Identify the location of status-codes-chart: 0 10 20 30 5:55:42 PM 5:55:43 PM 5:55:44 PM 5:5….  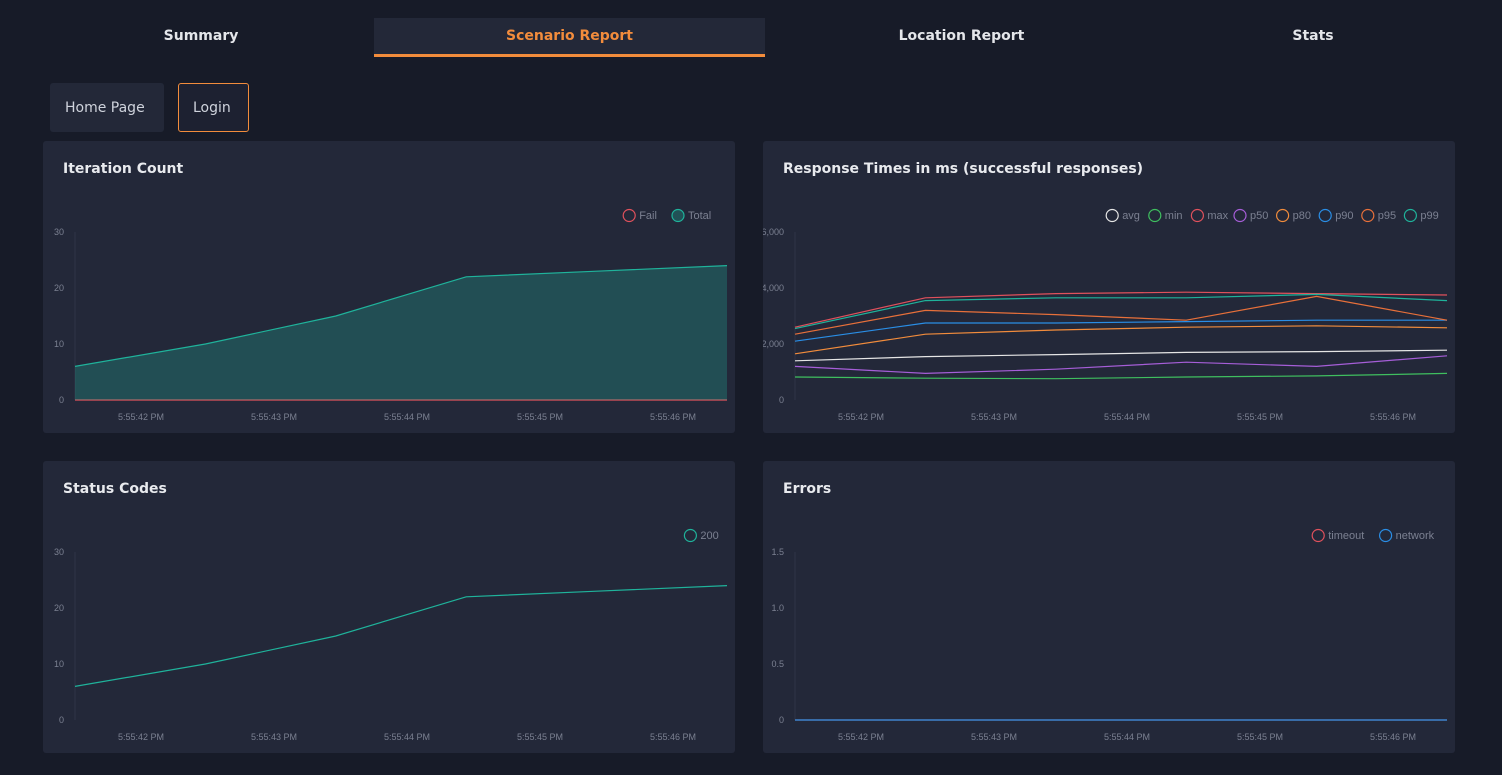
(391, 635).